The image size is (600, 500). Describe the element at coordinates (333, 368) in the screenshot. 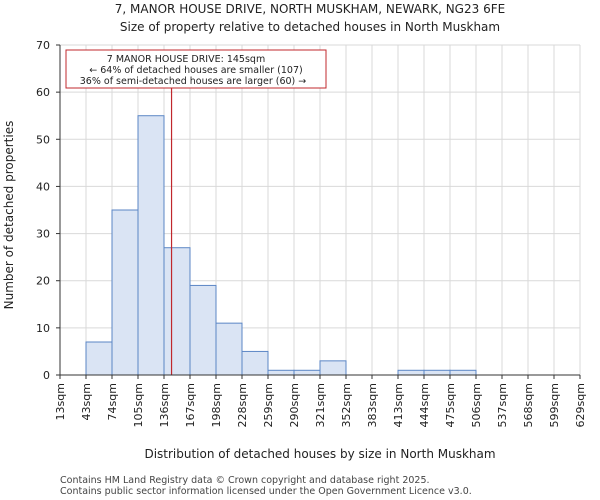

I see `bar-321sqm` at that location.